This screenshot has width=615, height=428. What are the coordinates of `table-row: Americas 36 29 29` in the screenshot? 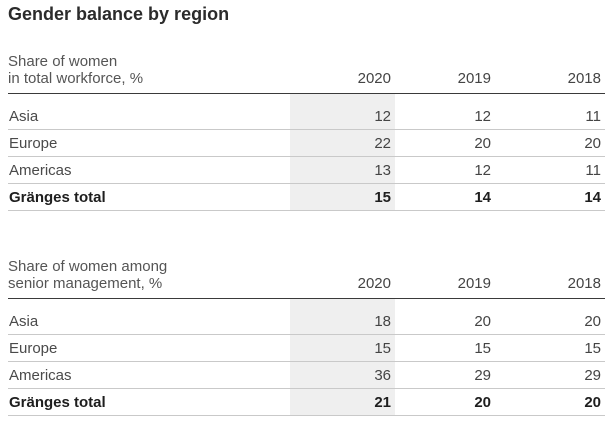 It's located at (306, 375).